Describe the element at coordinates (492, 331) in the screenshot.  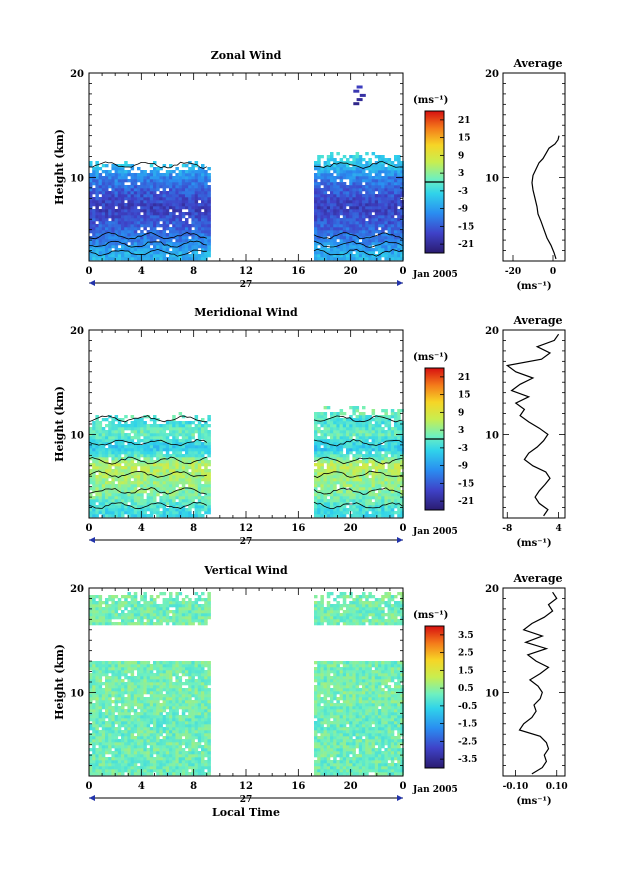
I see `average-y-tick-label: 20` at that location.